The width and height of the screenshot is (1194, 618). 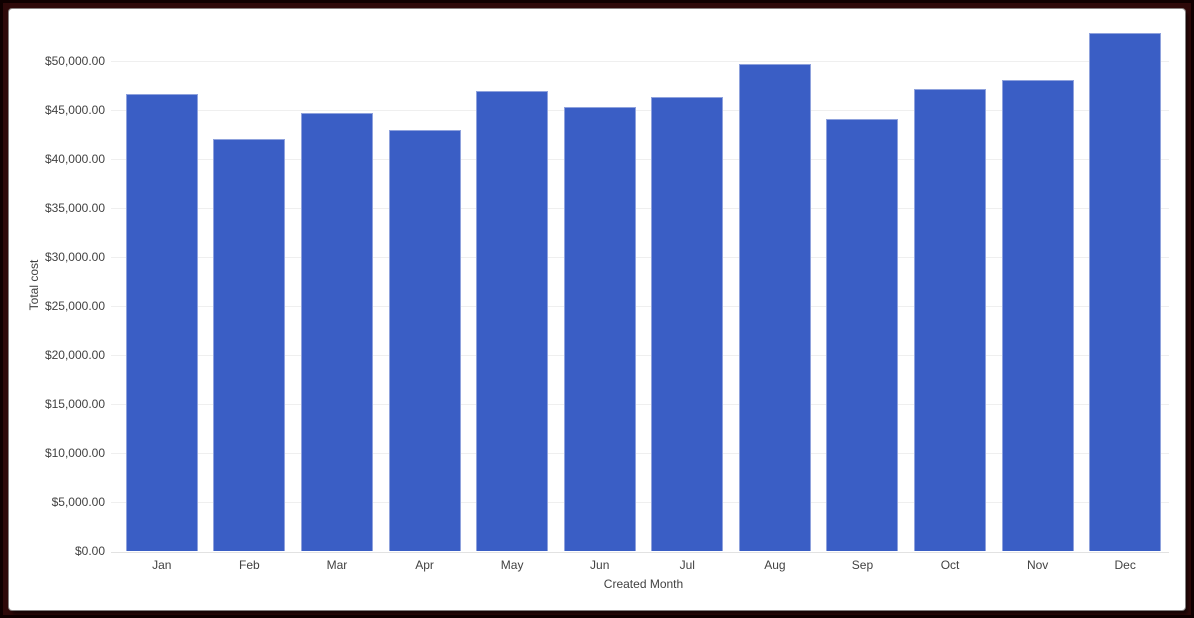 I want to click on x-axis-tick-label: Nov, so click(x=1037, y=565).